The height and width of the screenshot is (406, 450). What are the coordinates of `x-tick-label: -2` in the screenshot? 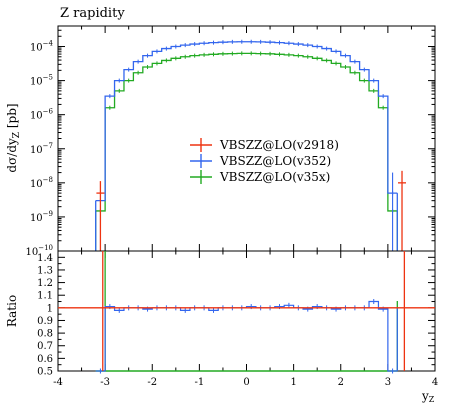 It's located at (152, 382).